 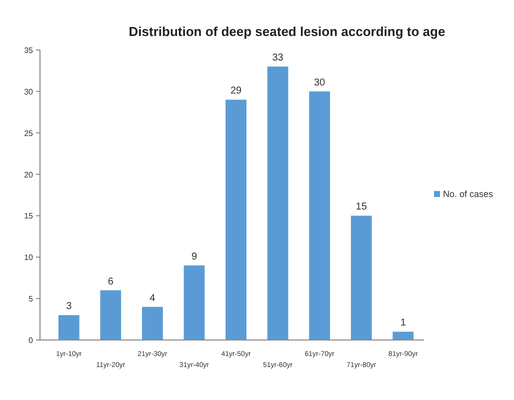 I want to click on y-tick-label: 5, so click(x=31, y=299).